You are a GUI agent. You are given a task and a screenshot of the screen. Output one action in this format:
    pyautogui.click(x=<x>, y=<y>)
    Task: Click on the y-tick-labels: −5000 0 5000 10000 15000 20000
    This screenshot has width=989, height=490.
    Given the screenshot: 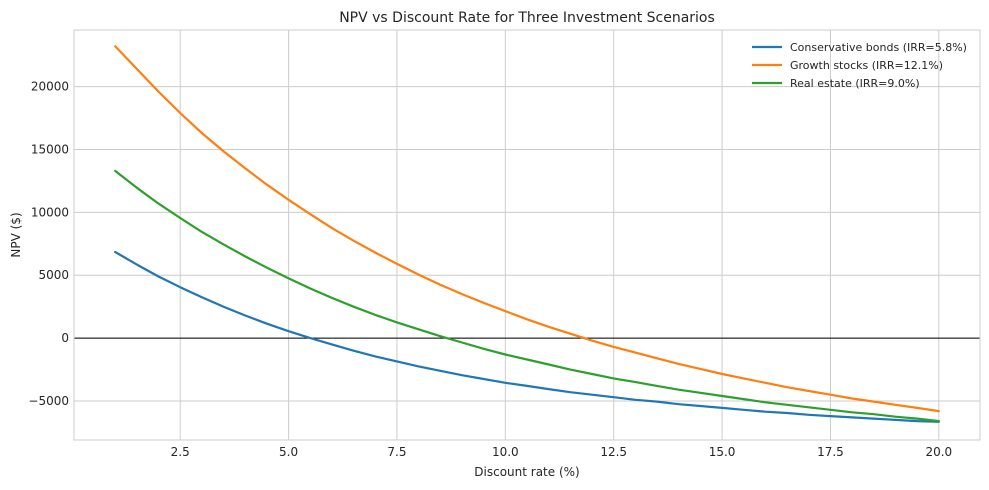 What is the action you would take?
    pyautogui.click(x=48, y=244)
    